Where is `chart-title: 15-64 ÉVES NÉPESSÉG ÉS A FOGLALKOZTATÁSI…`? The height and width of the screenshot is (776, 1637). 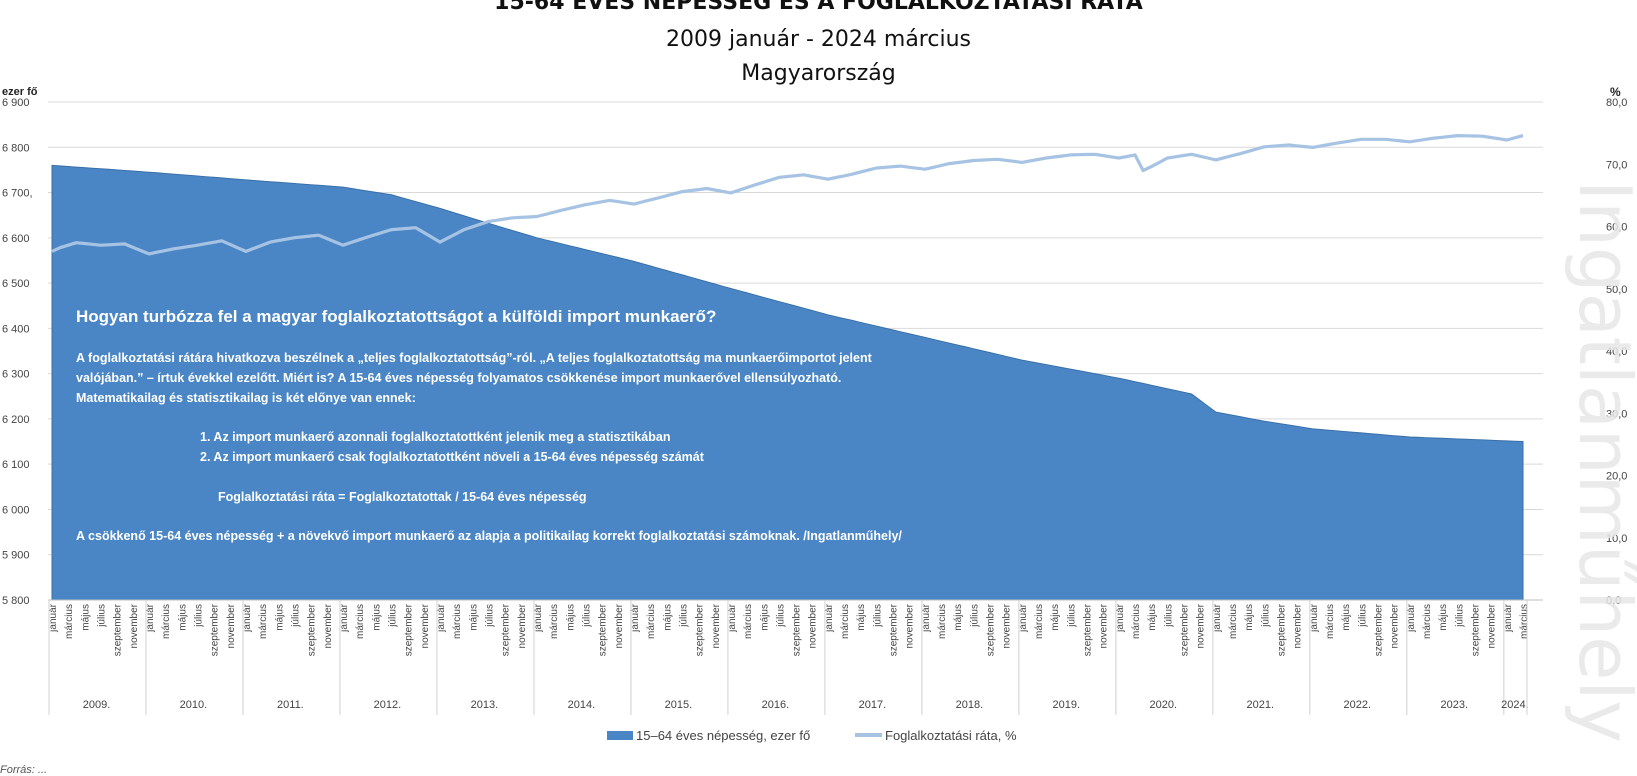 chart-title: 15-64 ÉVES NÉPESSÉG ÉS A FOGLALKOZTATÁSI… is located at coordinates (818, 7).